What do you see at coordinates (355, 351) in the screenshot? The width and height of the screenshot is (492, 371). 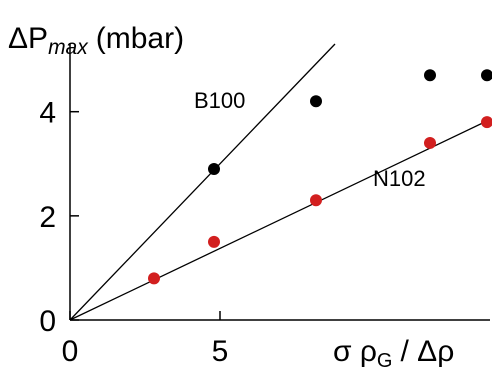 I see `x-axis-title-main: σ ρ` at bounding box center [355, 351].